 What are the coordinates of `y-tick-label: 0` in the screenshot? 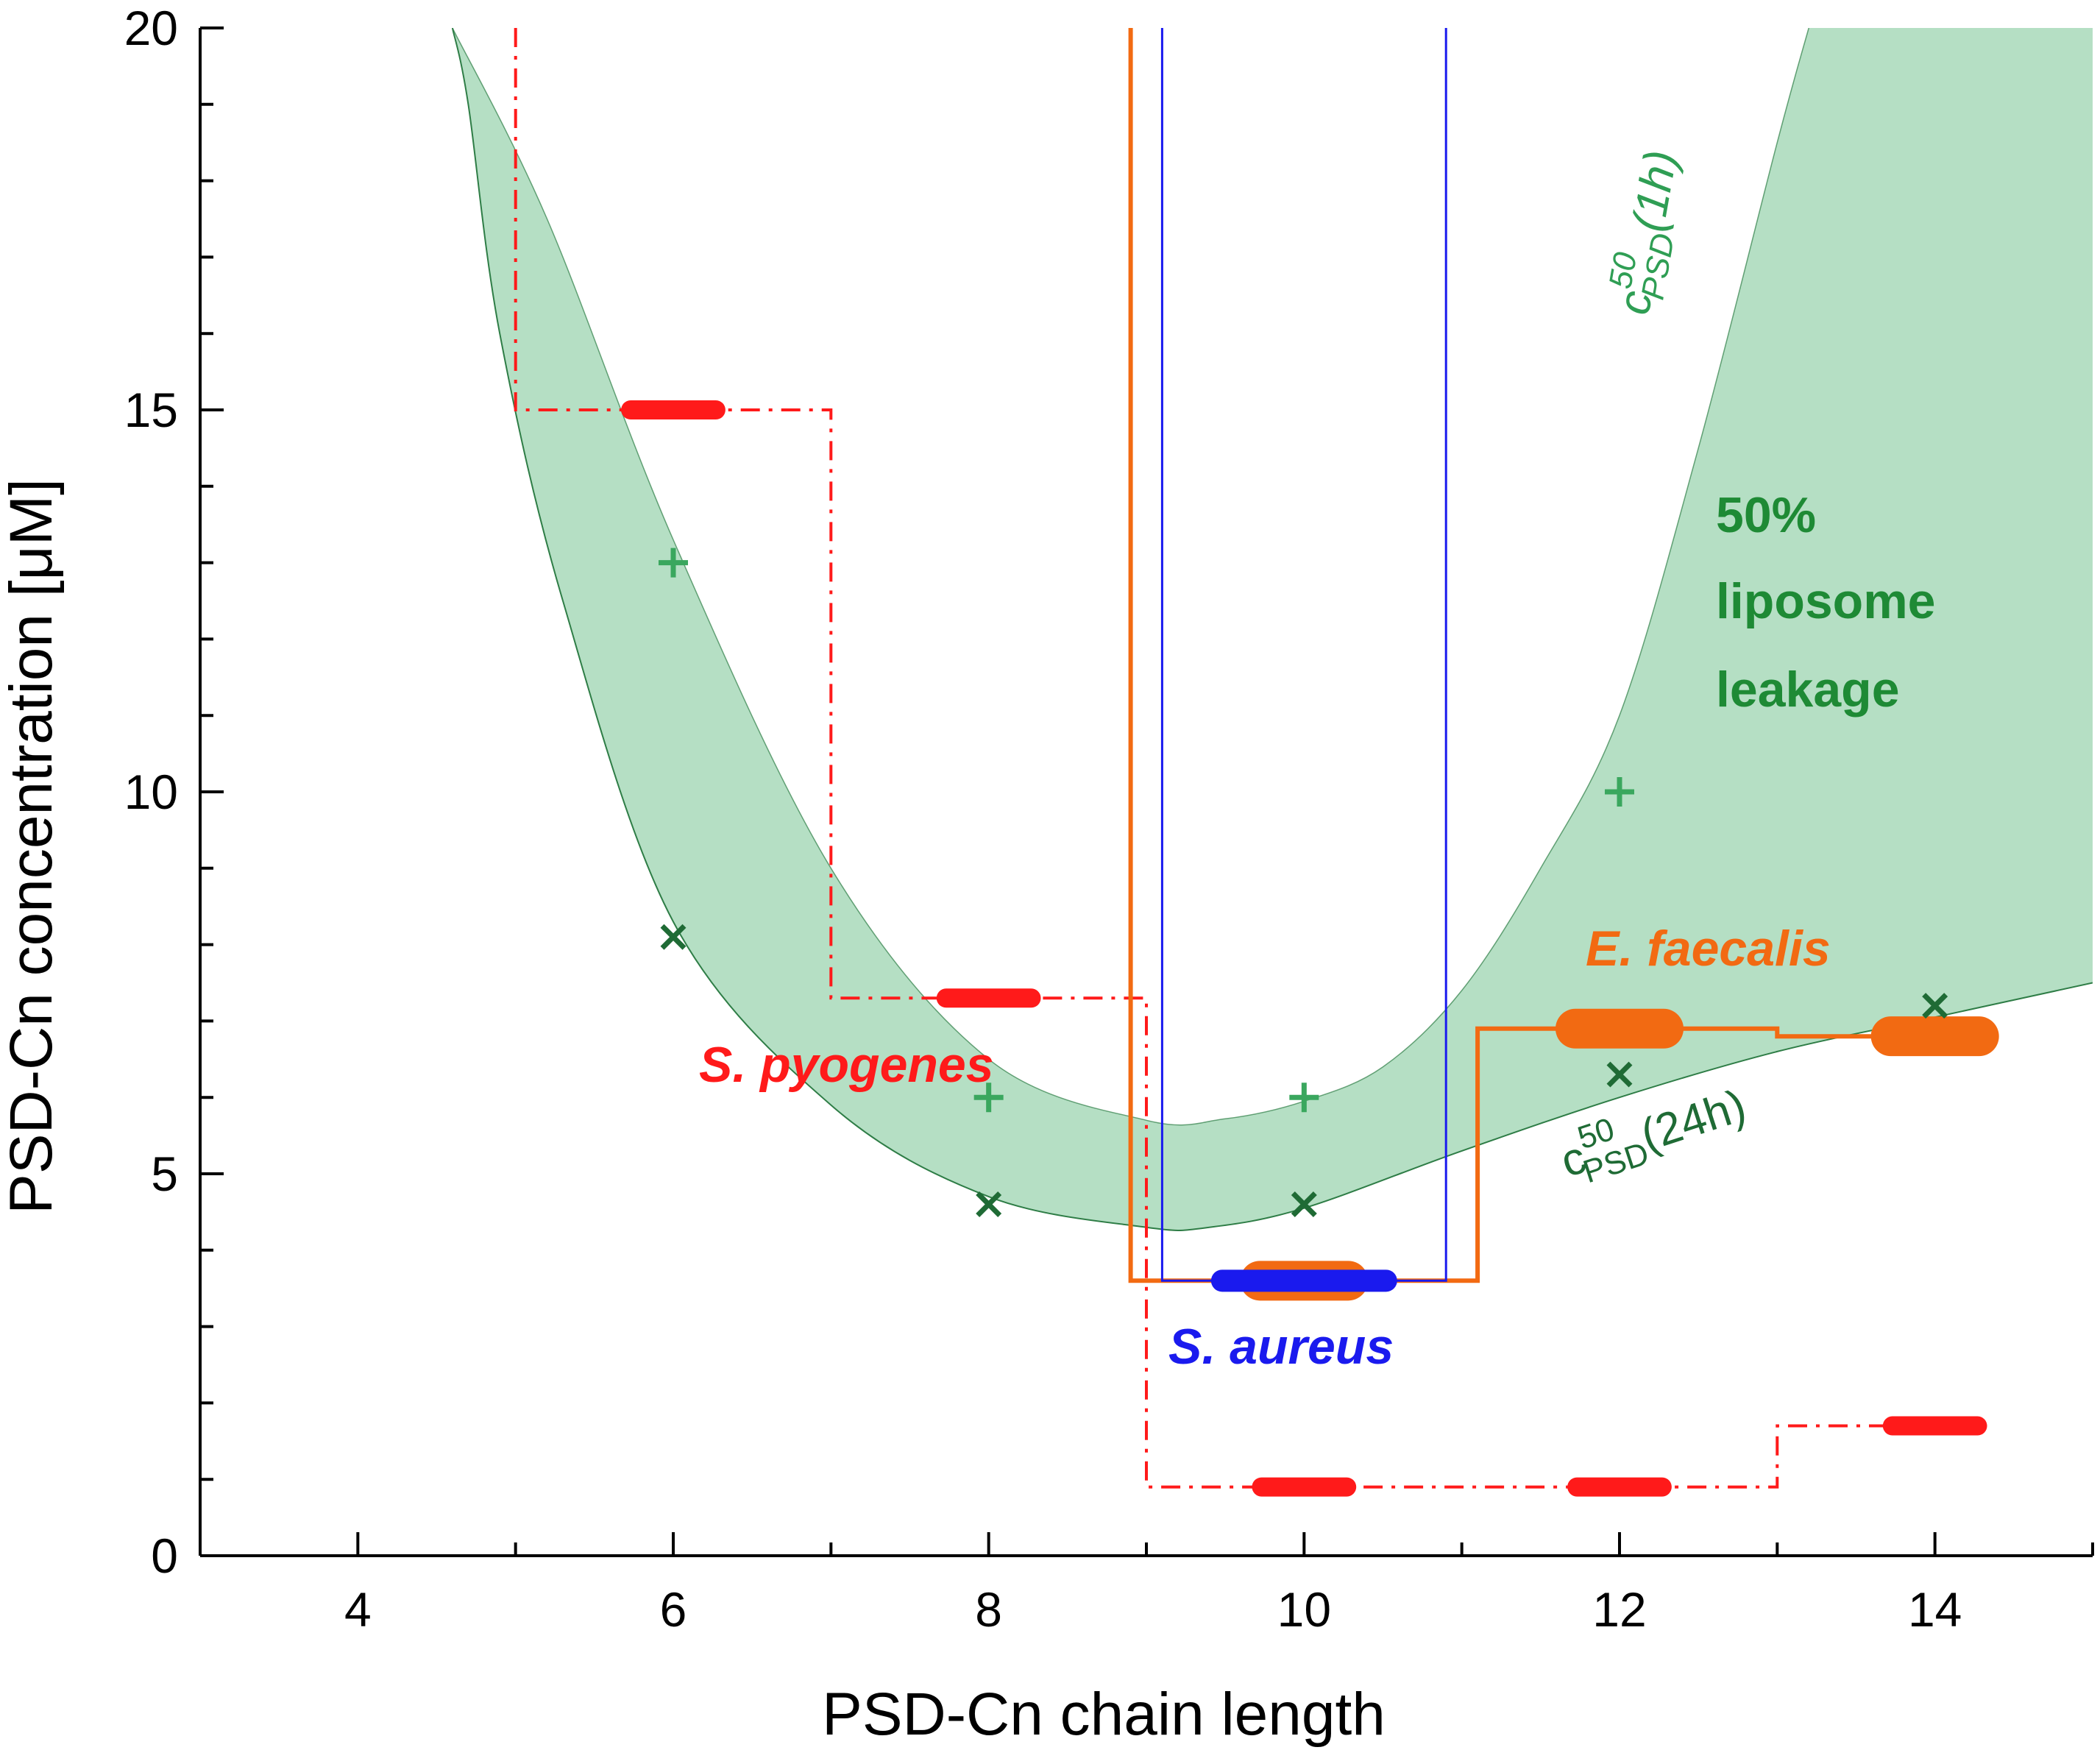 It's located at (164, 1555).